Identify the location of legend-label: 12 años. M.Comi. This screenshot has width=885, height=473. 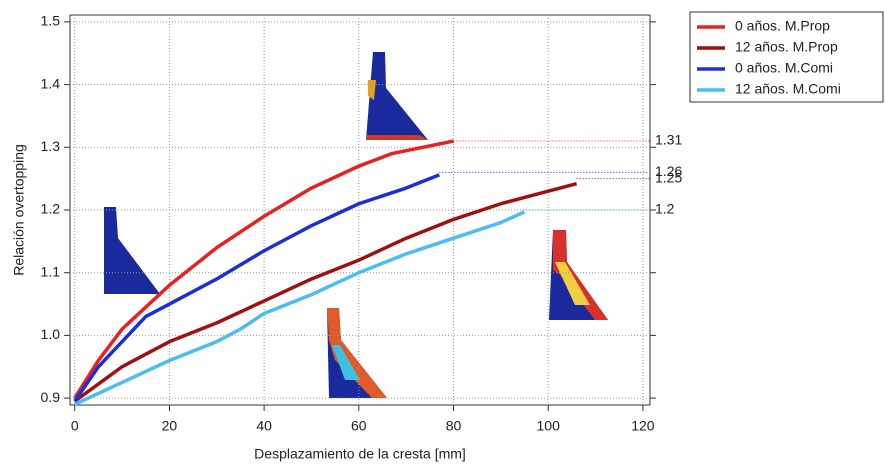
(788, 89).